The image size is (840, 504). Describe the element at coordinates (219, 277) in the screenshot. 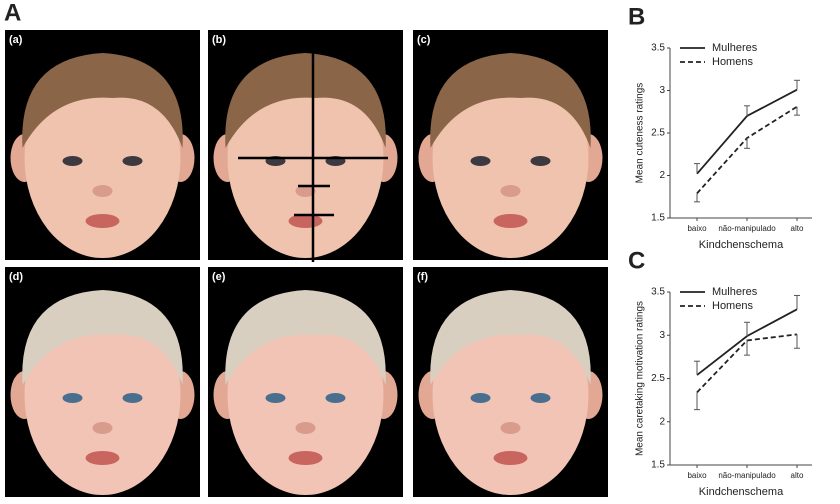

I see `panel-label: (e)` at that location.